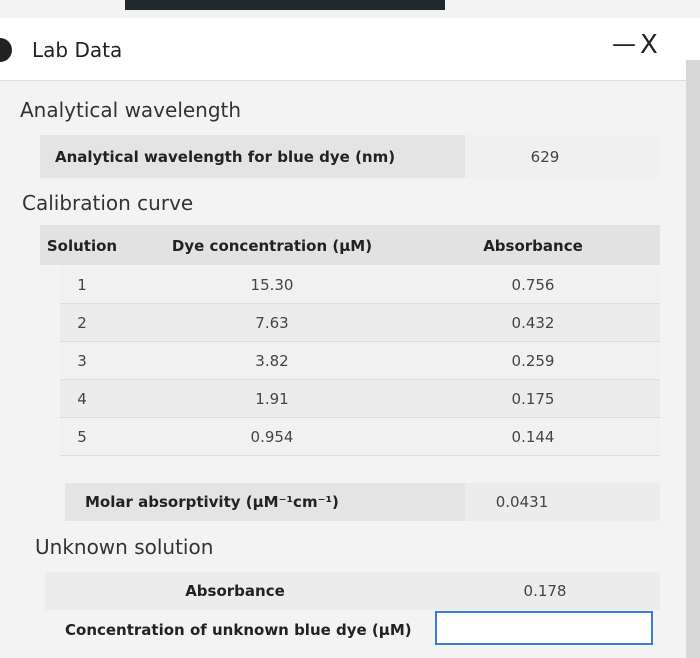 Image resolution: width=700 pixels, height=658 pixels. What do you see at coordinates (522, 502) in the screenshot?
I see `field-value: 0.0431` at bounding box center [522, 502].